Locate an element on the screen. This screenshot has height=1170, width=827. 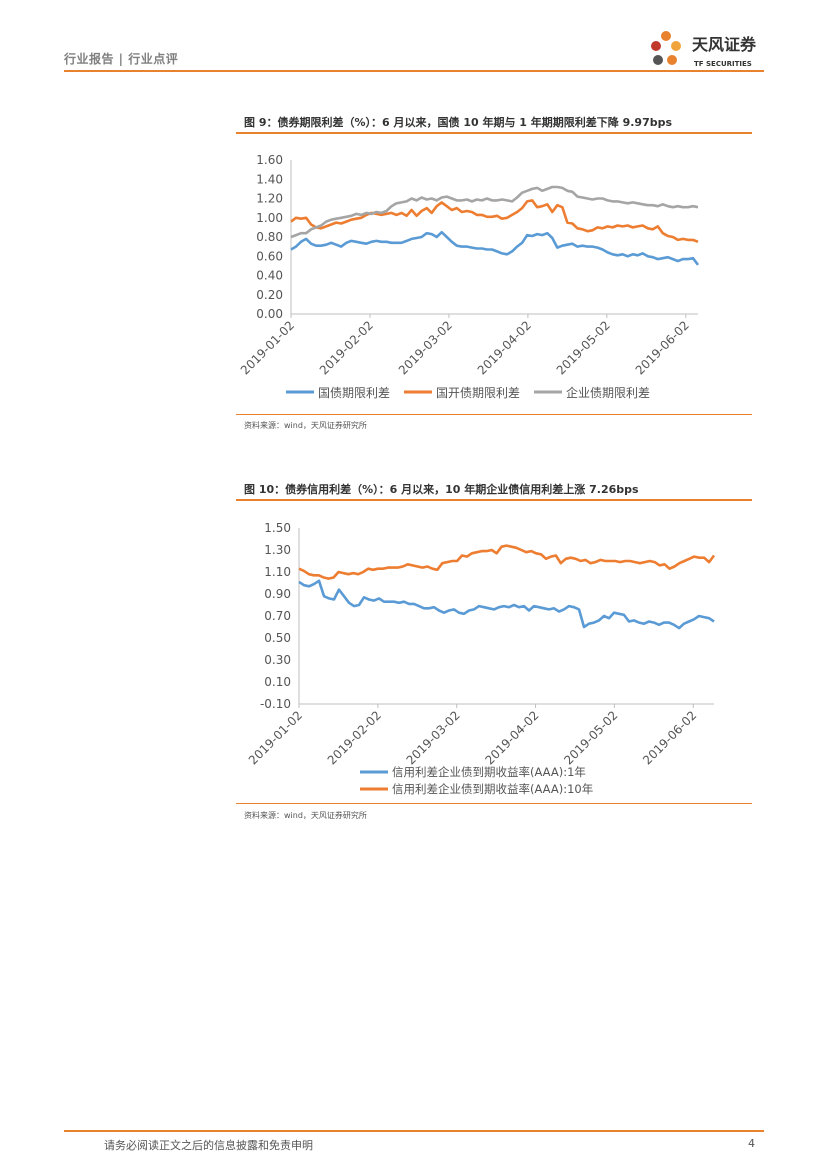
tf-securities-logo: 天风证券 TF SECURITIES is located at coordinates (704, 49).